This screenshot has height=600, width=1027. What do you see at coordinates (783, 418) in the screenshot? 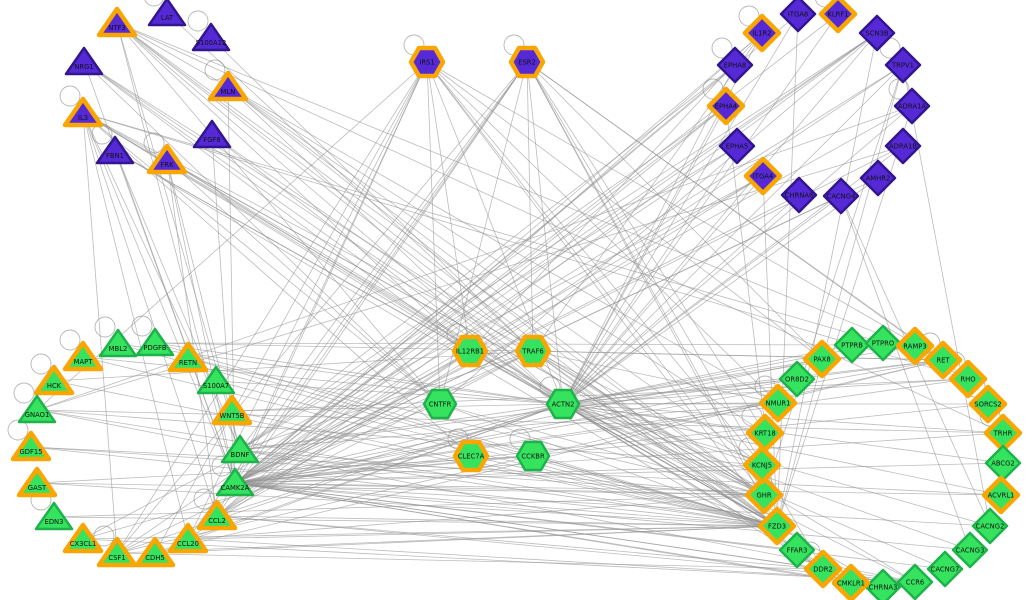
I see `edge-ACTN2-TRHR` at bounding box center [783, 418].